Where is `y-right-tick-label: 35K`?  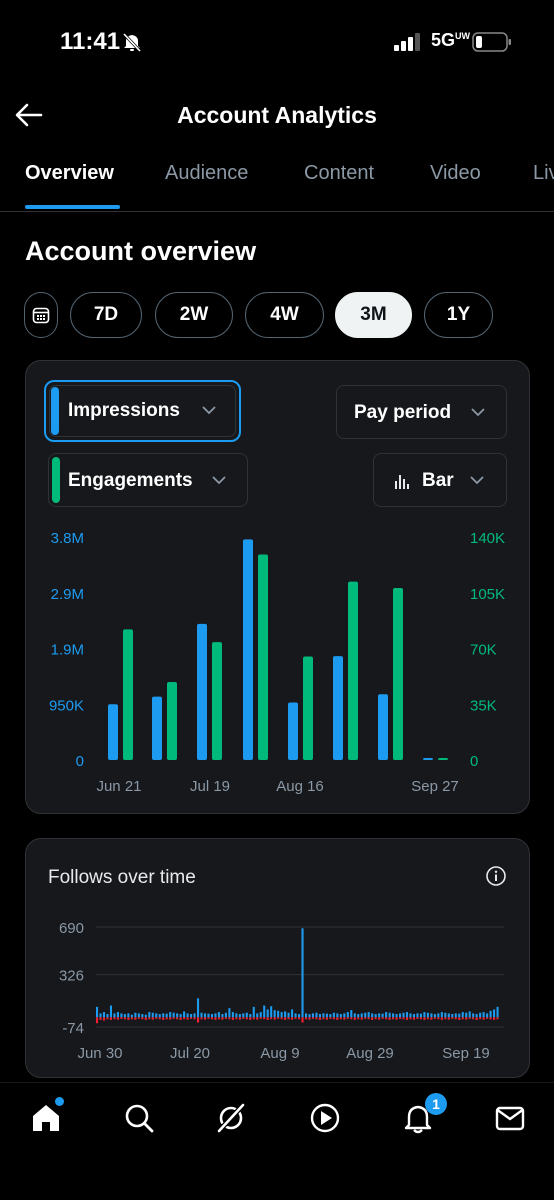 y-right-tick-label: 35K is located at coordinates (483, 705).